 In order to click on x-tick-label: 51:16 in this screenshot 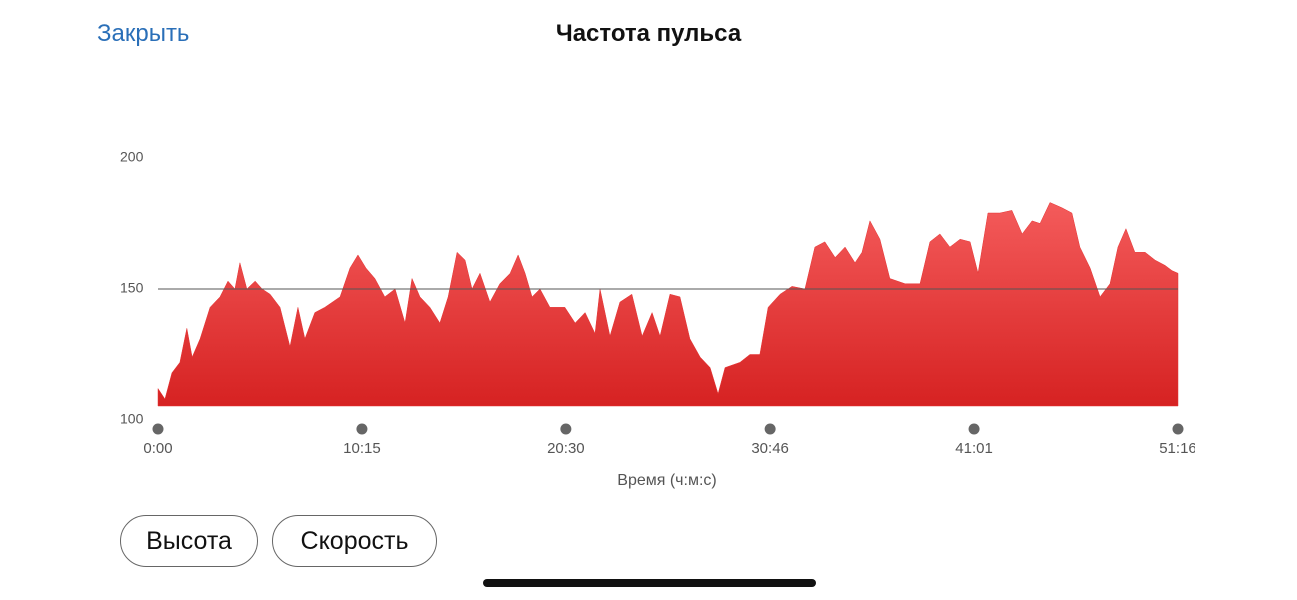, I will do `click(1178, 448)`.